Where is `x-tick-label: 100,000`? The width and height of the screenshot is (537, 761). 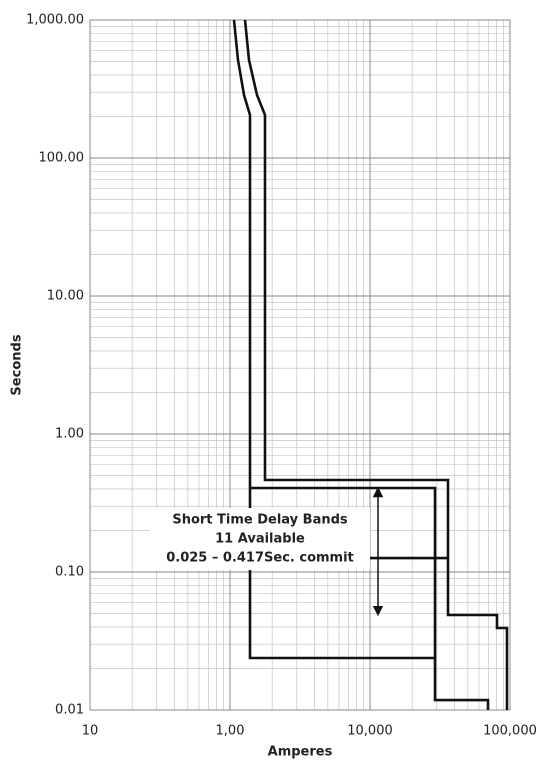
x-tick-label: 100,000 is located at coordinates (510, 731).